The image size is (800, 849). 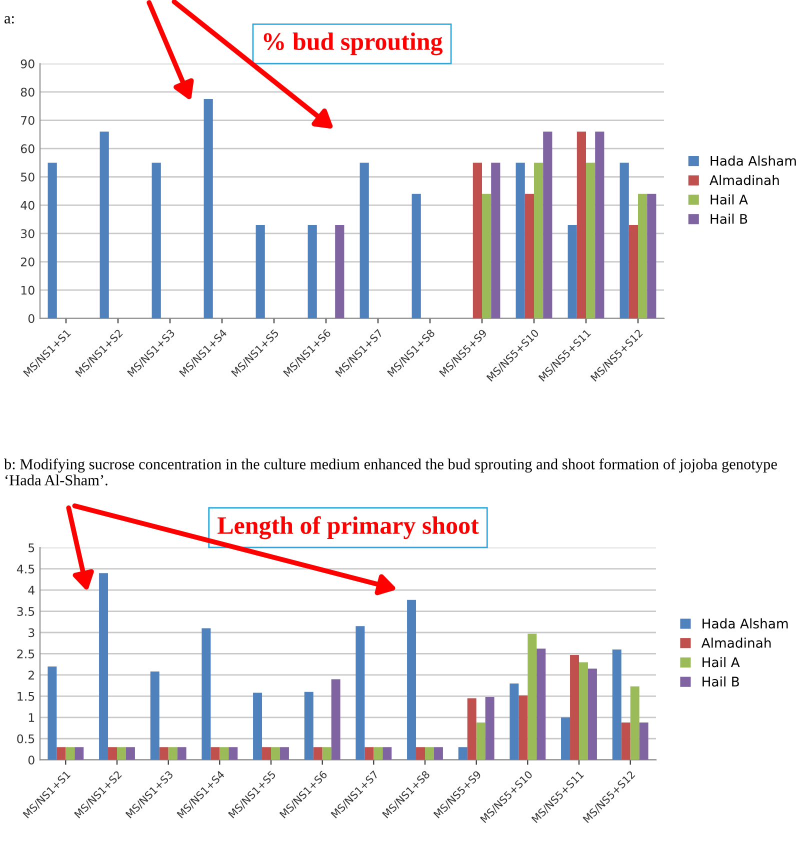 What do you see at coordinates (25, 739) in the screenshot?
I see `y-tick-label: 0.5` at bounding box center [25, 739].